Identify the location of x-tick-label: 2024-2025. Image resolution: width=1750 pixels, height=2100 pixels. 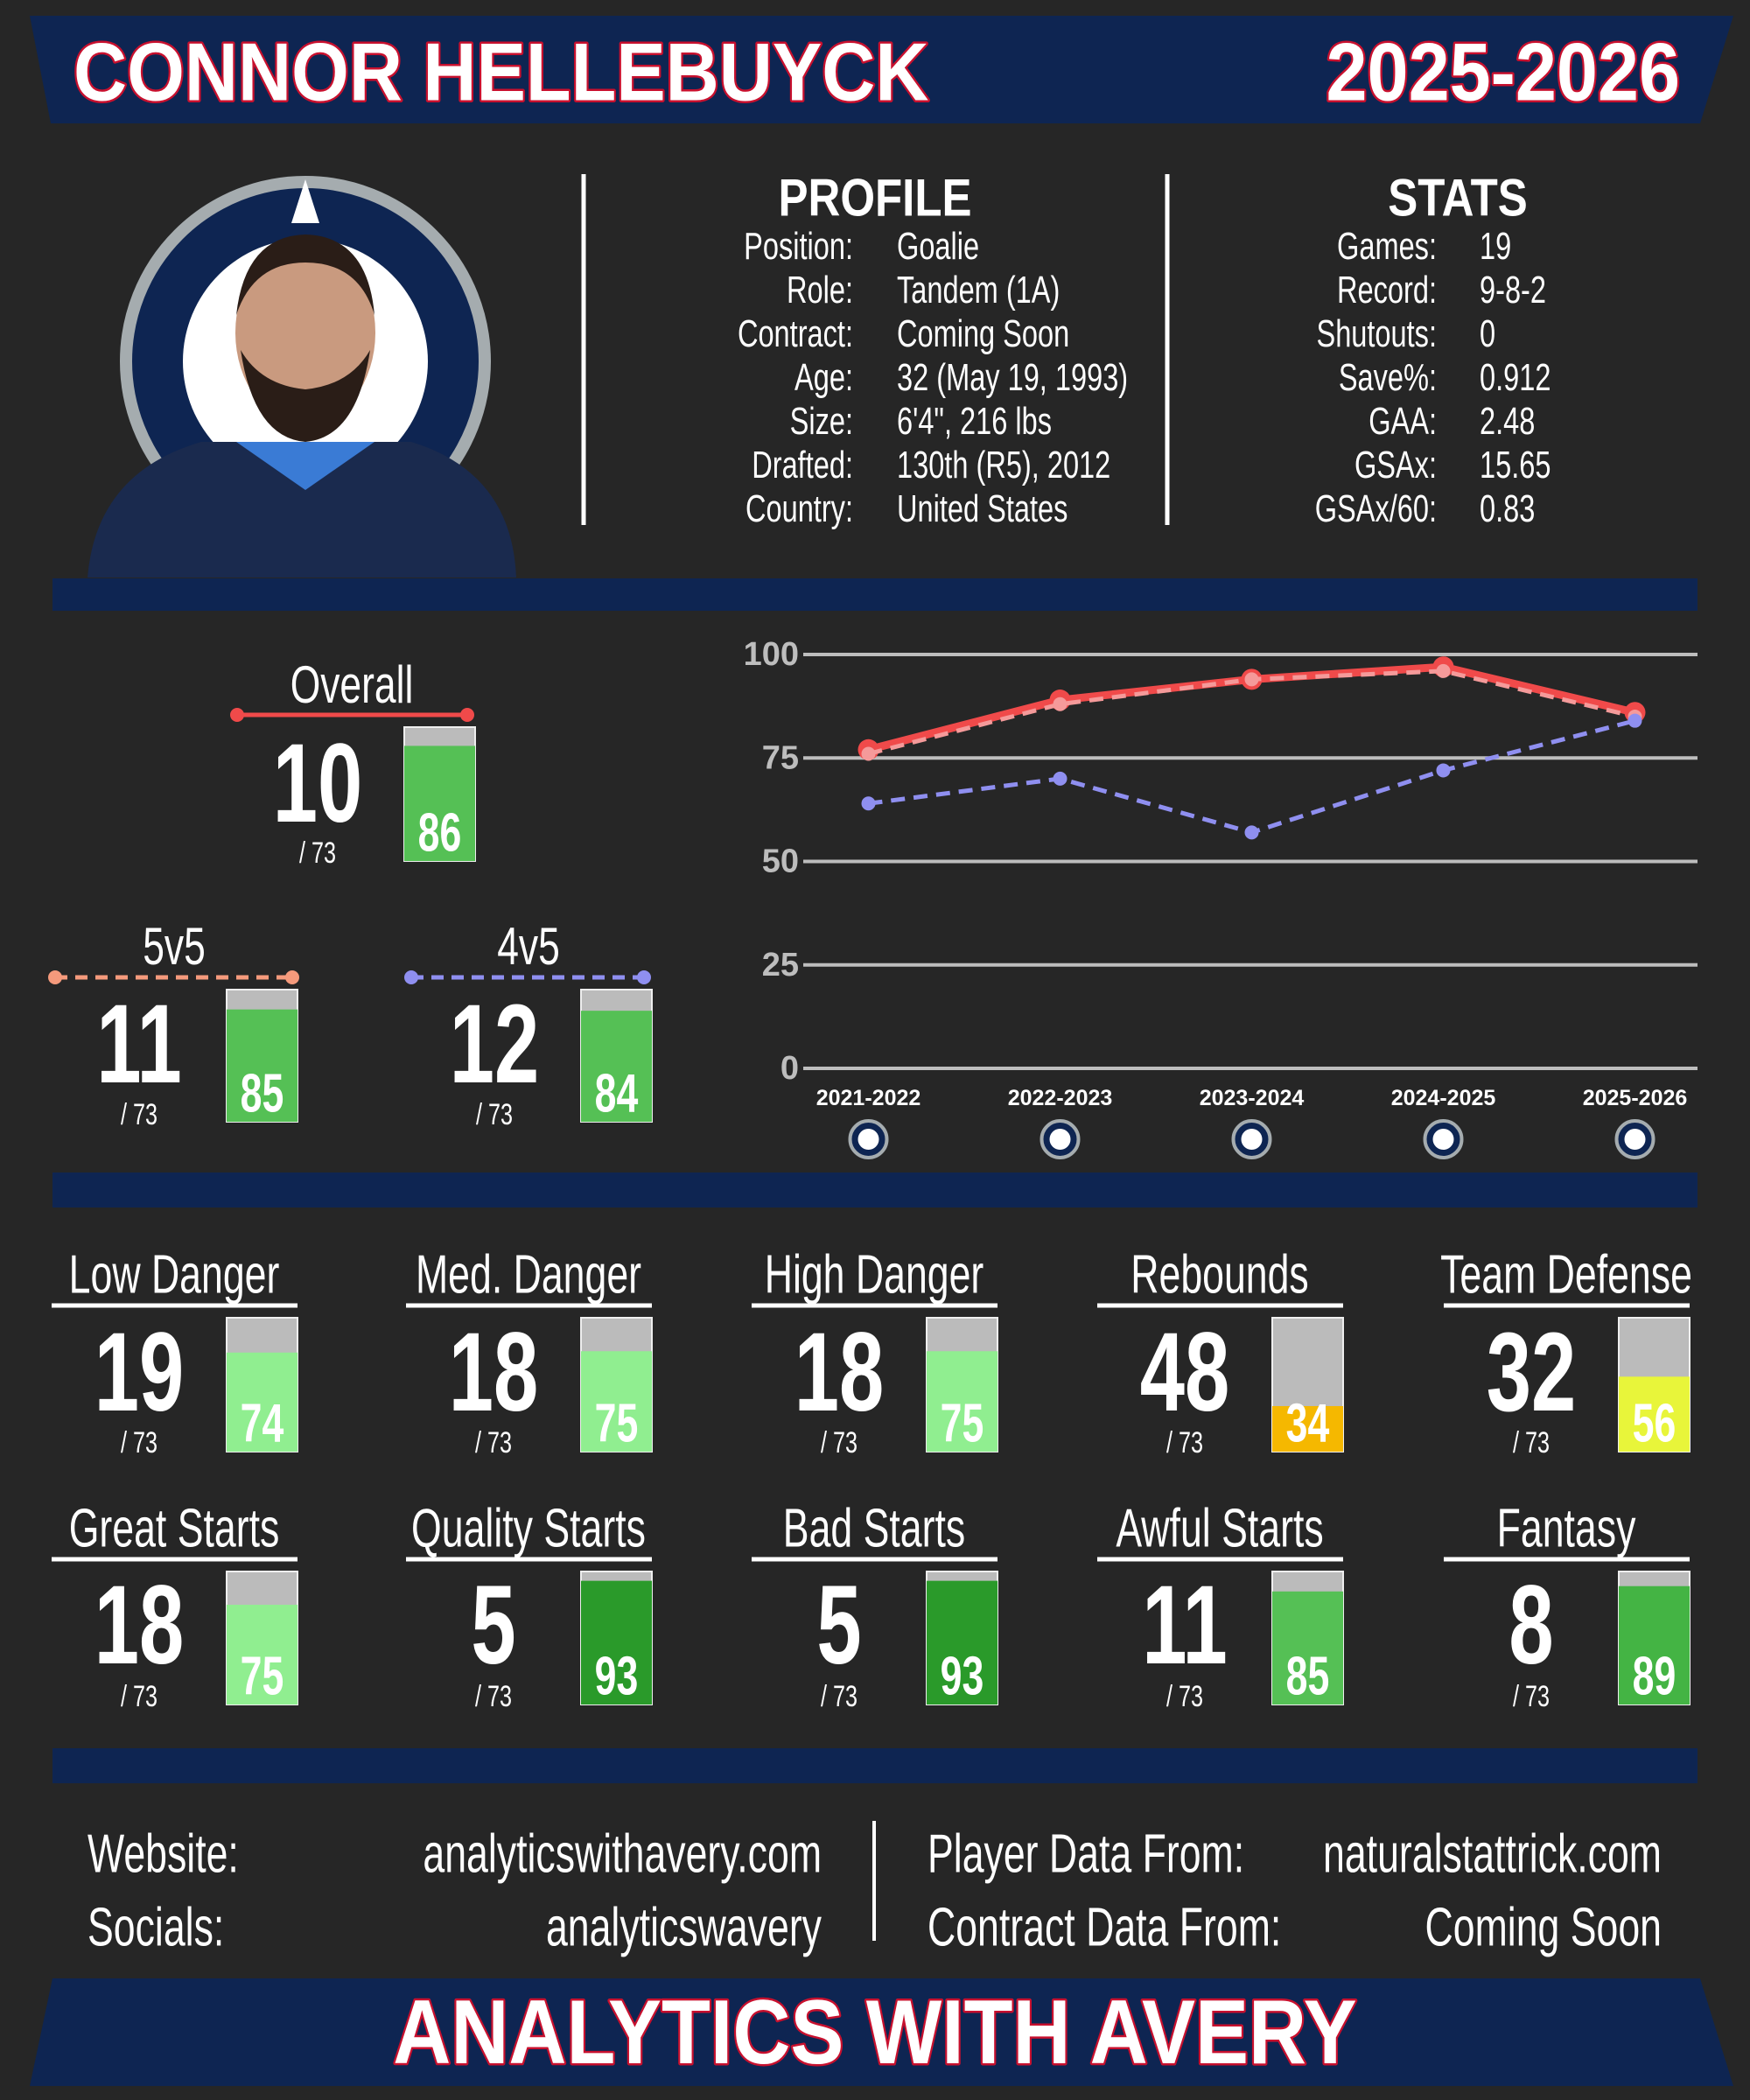
(1443, 1098).